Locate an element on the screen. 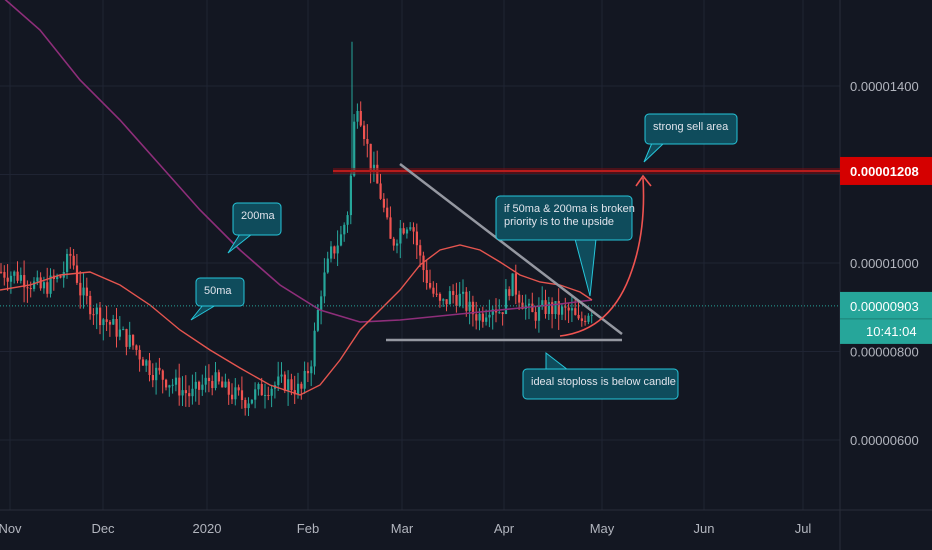 This screenshot has height=550, width=932. resistance-price-badge is located at coordinates (886, 170).